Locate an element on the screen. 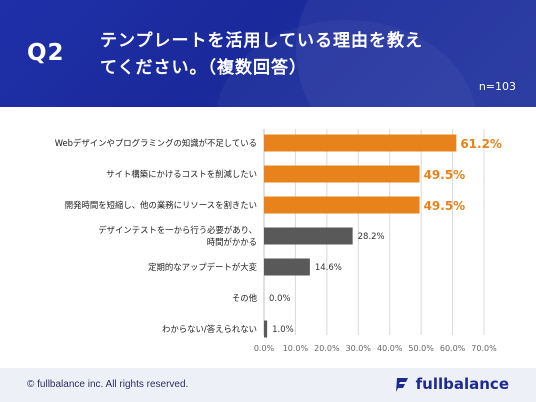 This screenshot has width=536, height=402. value-label: 0.0% is located at coordinates (280, 299).